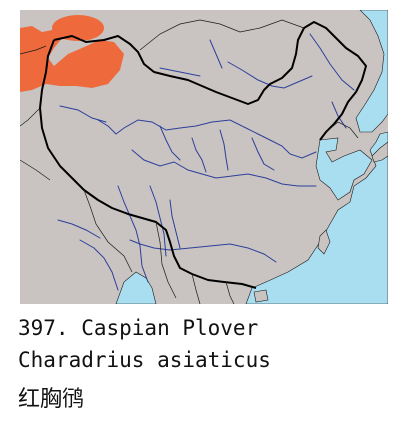 Image resolution: width=408 pixels, height=422 pixels. Describe the element at coordinates (144, 360) in the screenshot. I see `species-scientific-name: Charadrius asiaticus` at that location.